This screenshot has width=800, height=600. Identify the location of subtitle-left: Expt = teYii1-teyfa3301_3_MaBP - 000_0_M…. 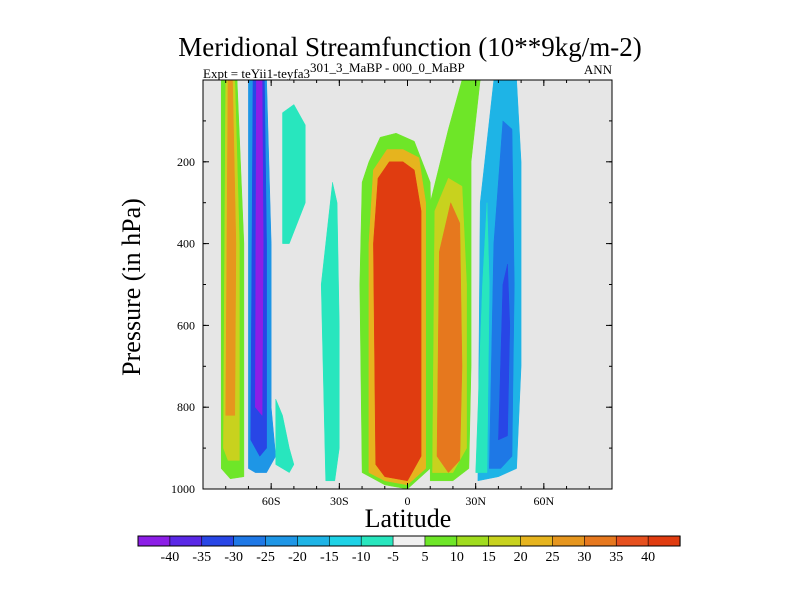
(334, 70).